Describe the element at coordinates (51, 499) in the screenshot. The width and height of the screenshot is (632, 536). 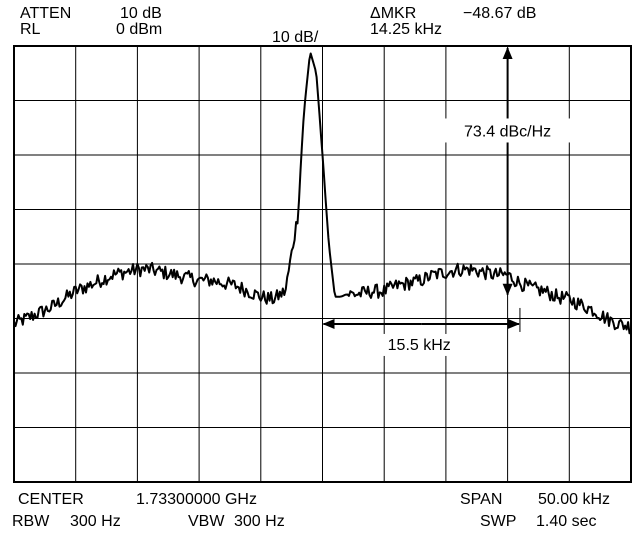
I see `center-label: CENTER` at that location.